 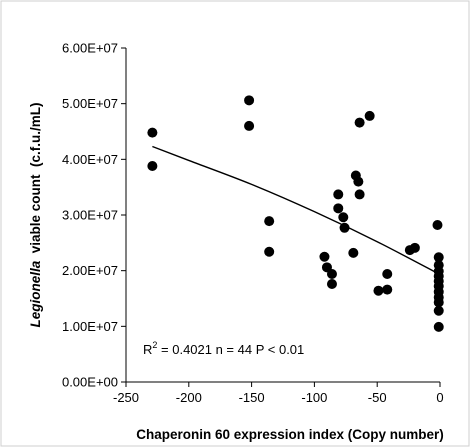 I want to click on x-tick-label: -50, so click(x=377, y=397).